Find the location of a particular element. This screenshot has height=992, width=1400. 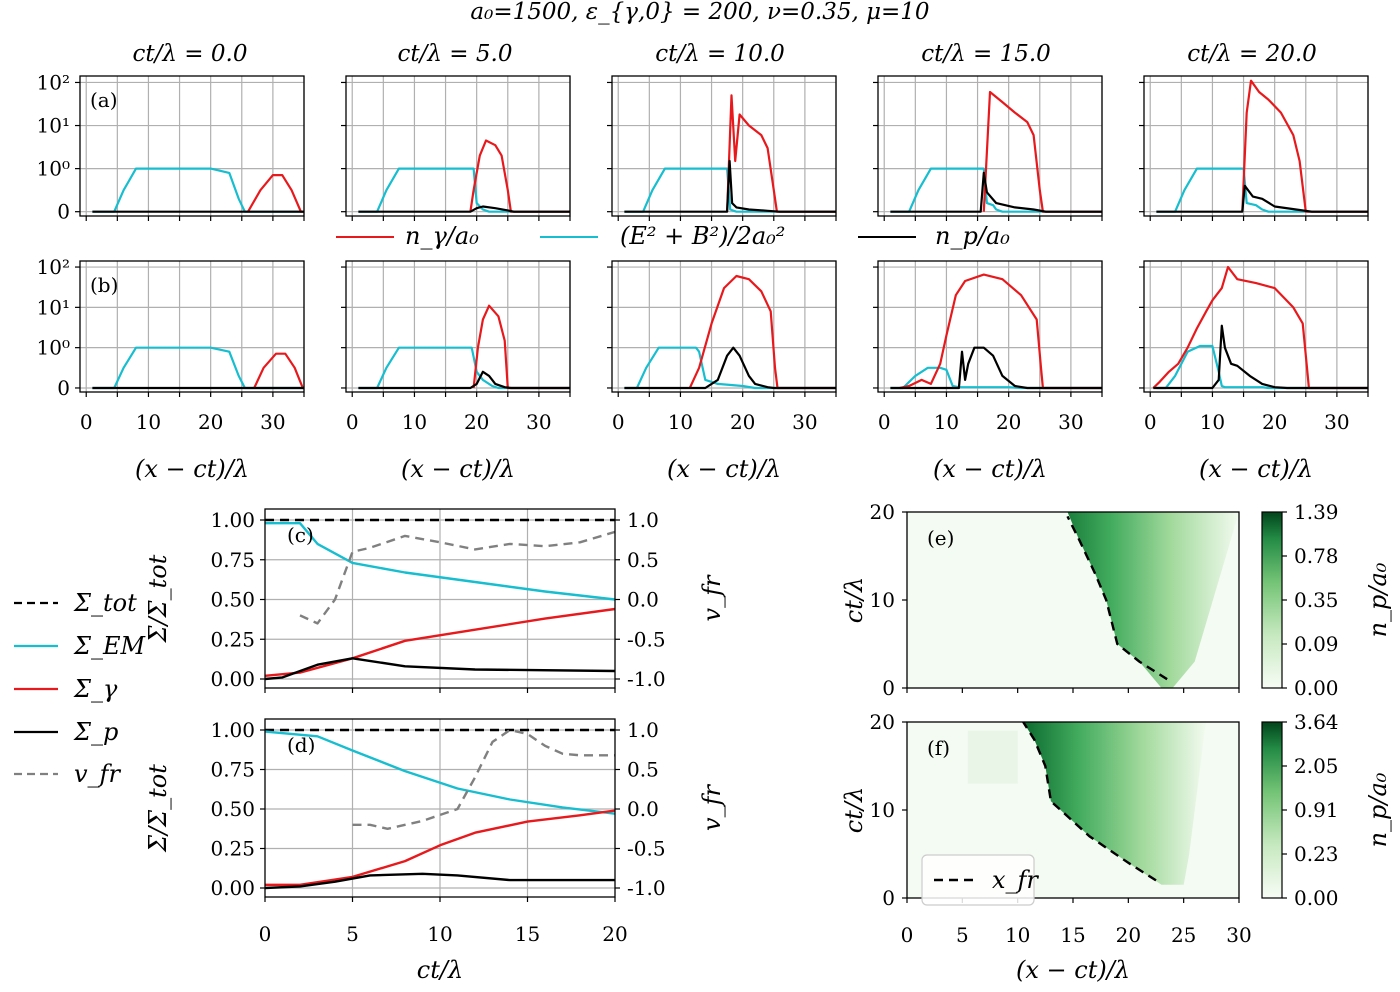

col-title-4: ct/λ = 20.0 is located at coordinates (1252, 54).